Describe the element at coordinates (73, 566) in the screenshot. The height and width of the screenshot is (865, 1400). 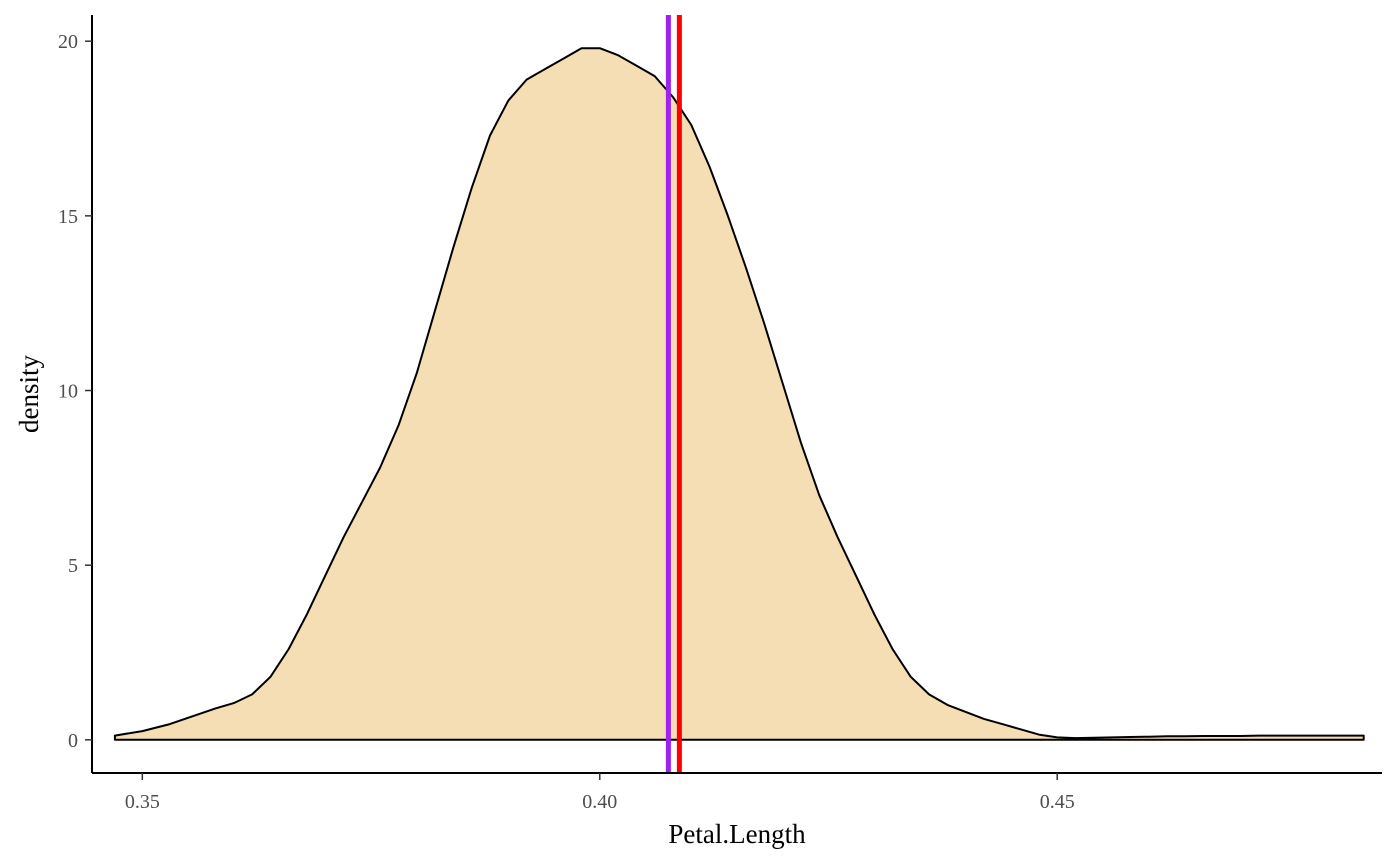
I see `y-tick-label: 5` at that location.